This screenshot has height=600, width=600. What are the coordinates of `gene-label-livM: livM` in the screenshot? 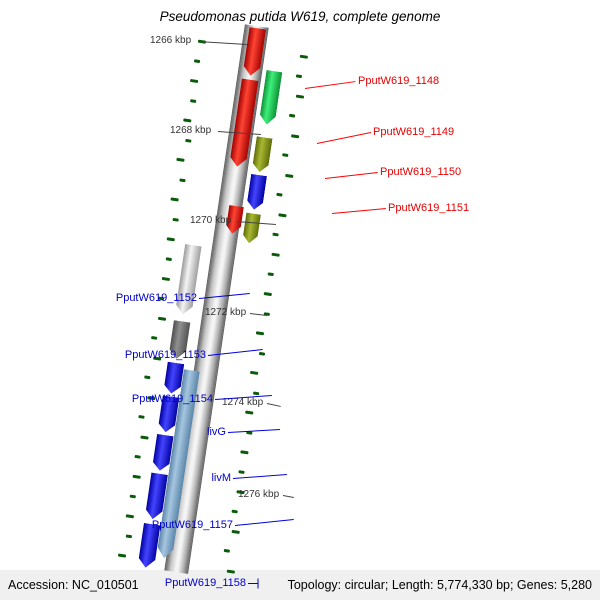 It's located at (221, 478).